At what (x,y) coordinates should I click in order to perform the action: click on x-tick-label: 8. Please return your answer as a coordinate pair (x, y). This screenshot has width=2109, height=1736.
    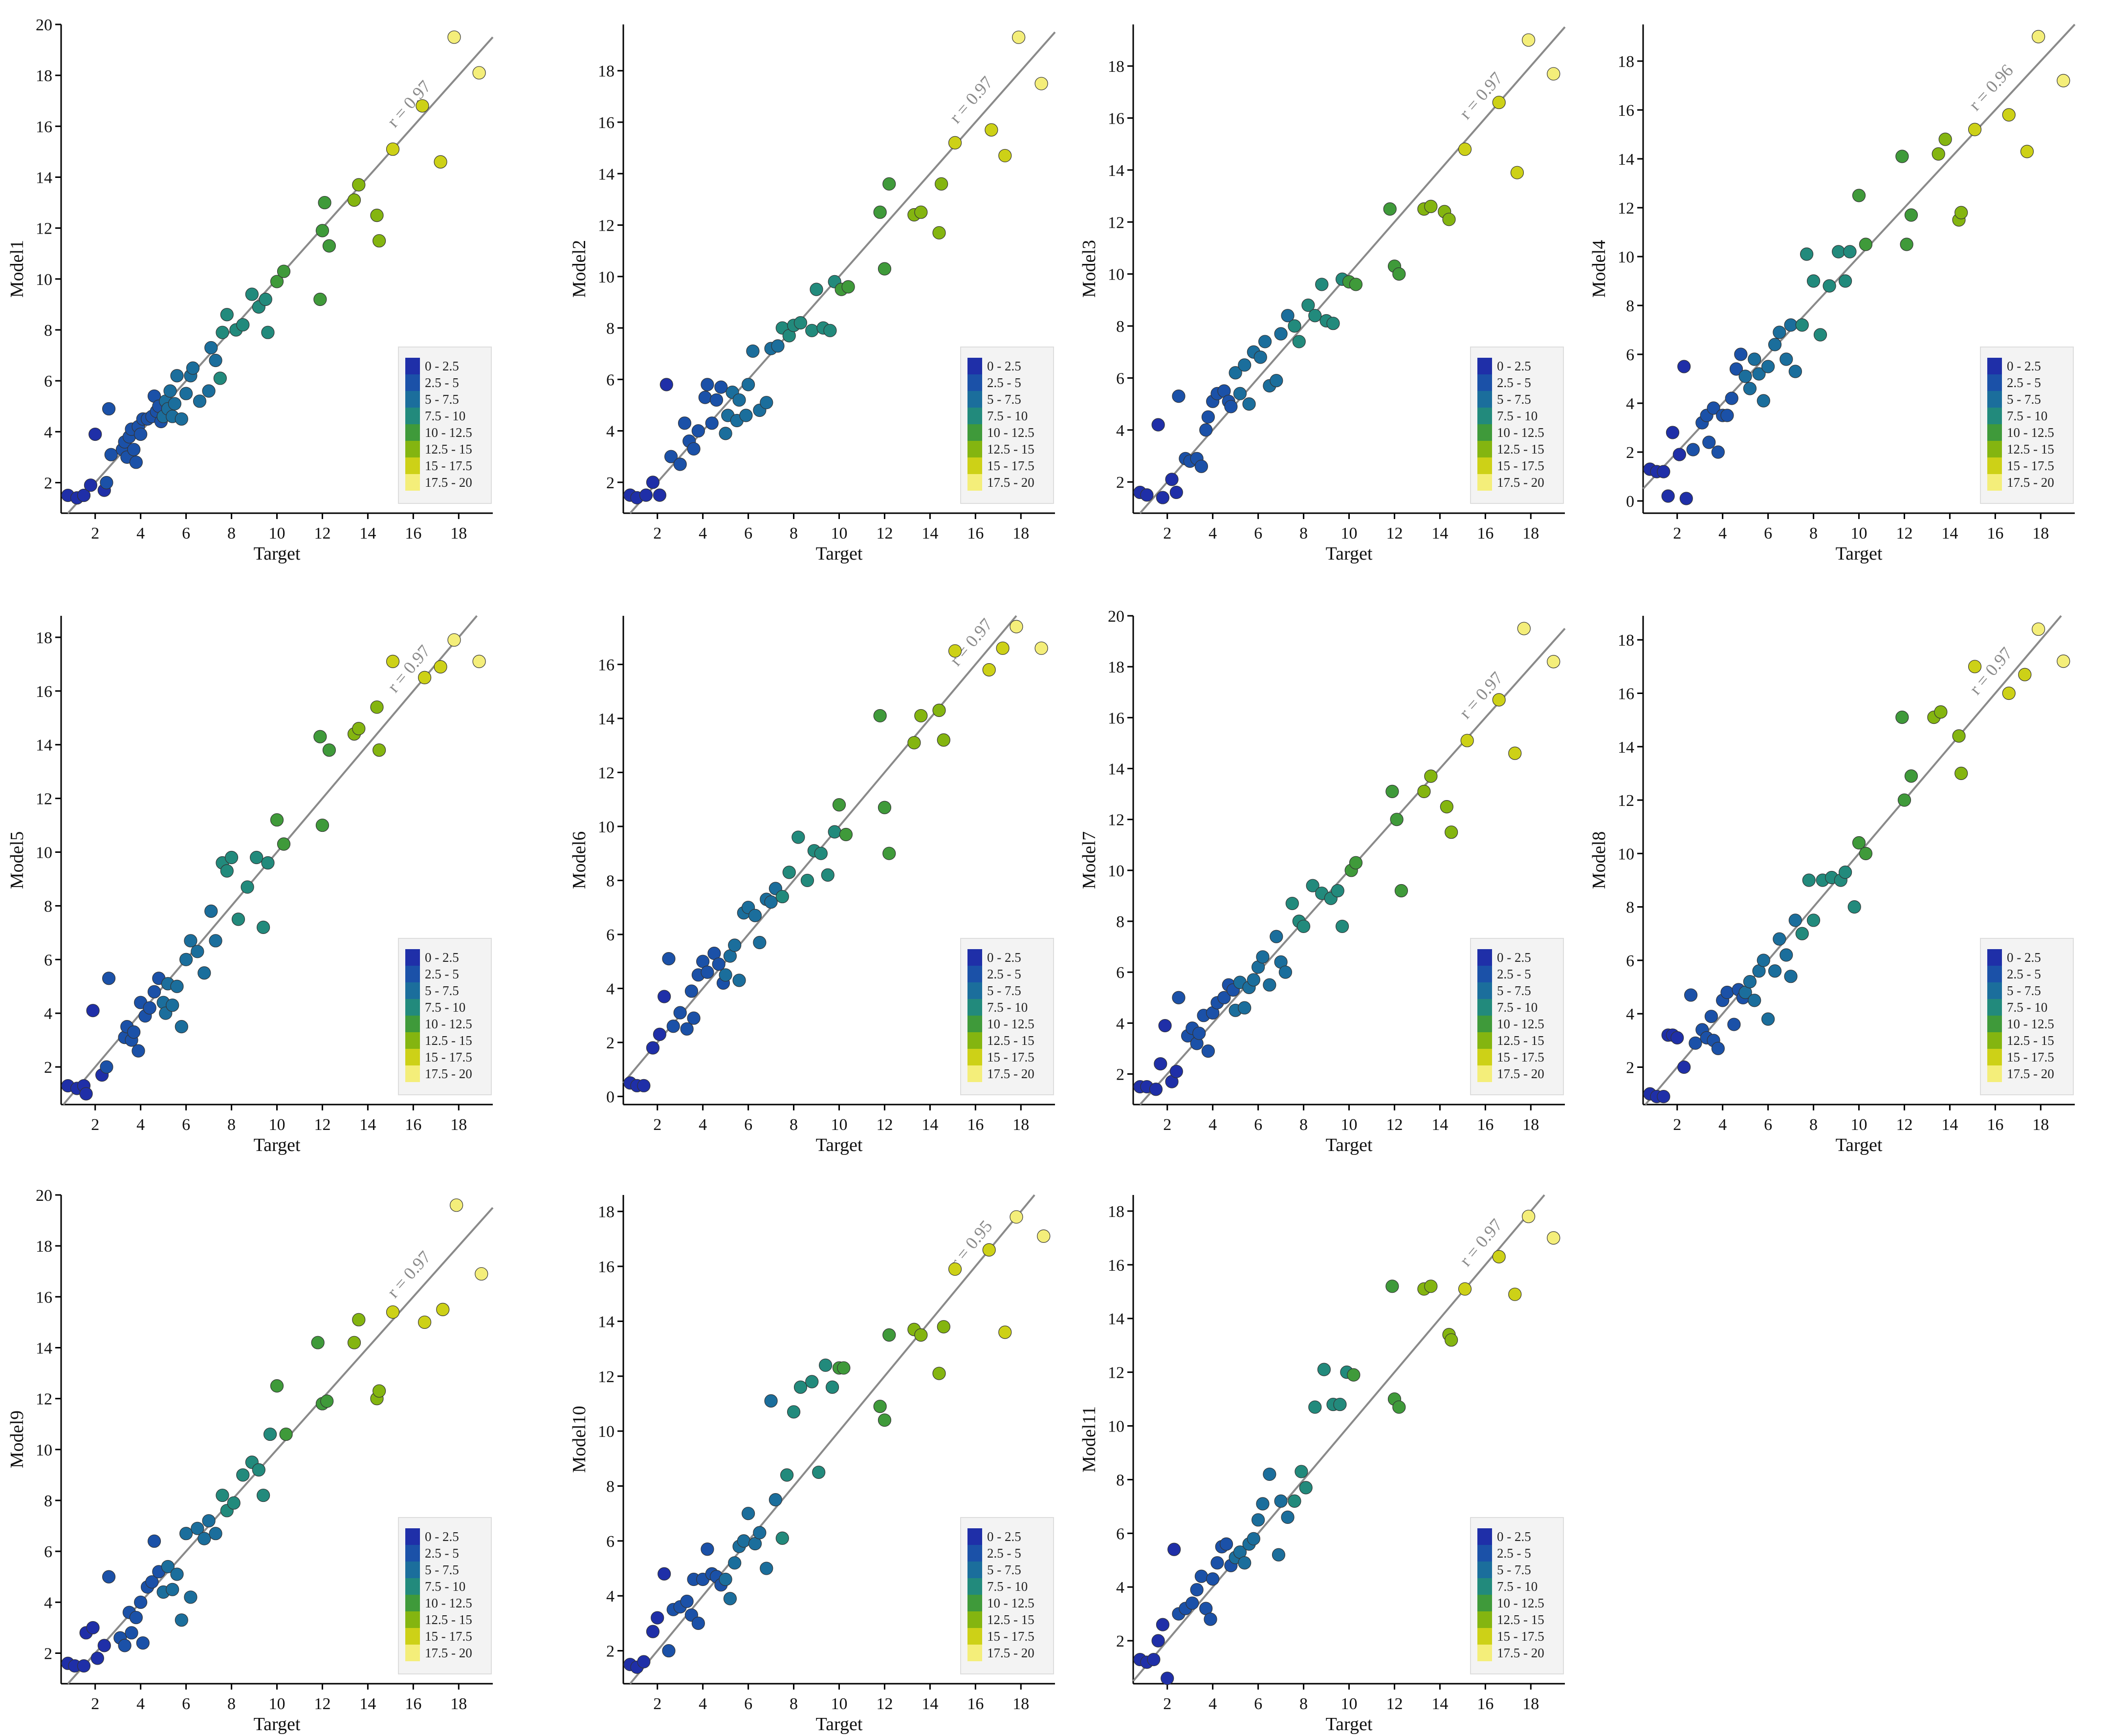
    Looking at the image, I should click on (794, 533).